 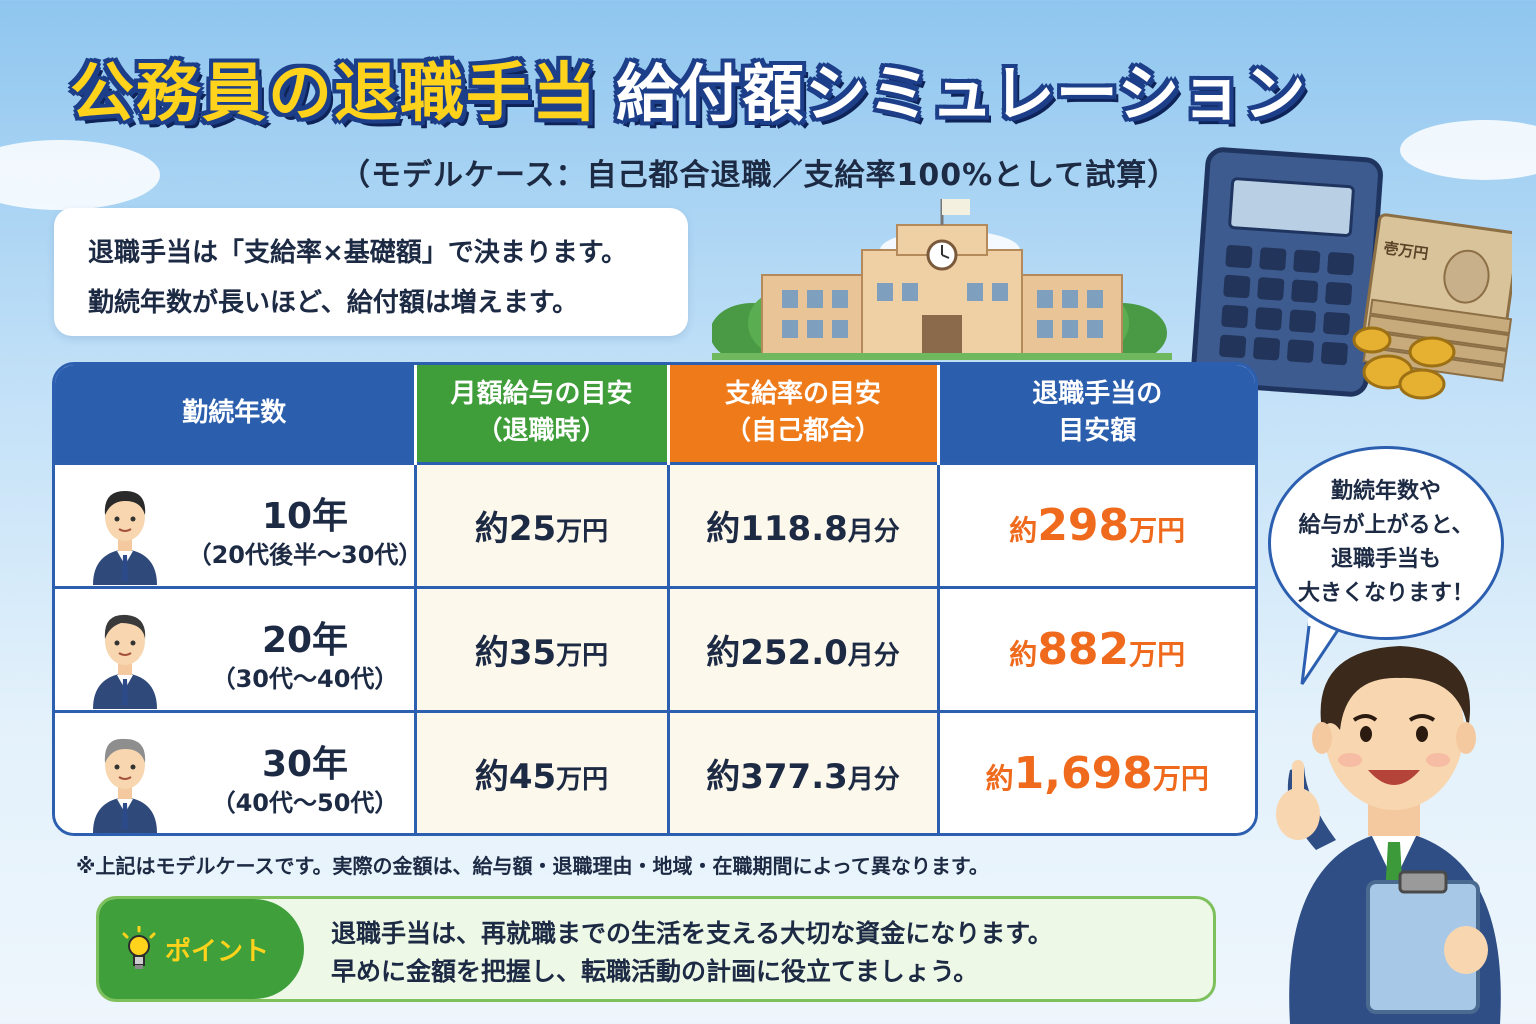 What do you see at coordinates (1097, 774) in the screenshot?
I see `amount-value: 約1,698万円` at bounding box center [1097, 774].